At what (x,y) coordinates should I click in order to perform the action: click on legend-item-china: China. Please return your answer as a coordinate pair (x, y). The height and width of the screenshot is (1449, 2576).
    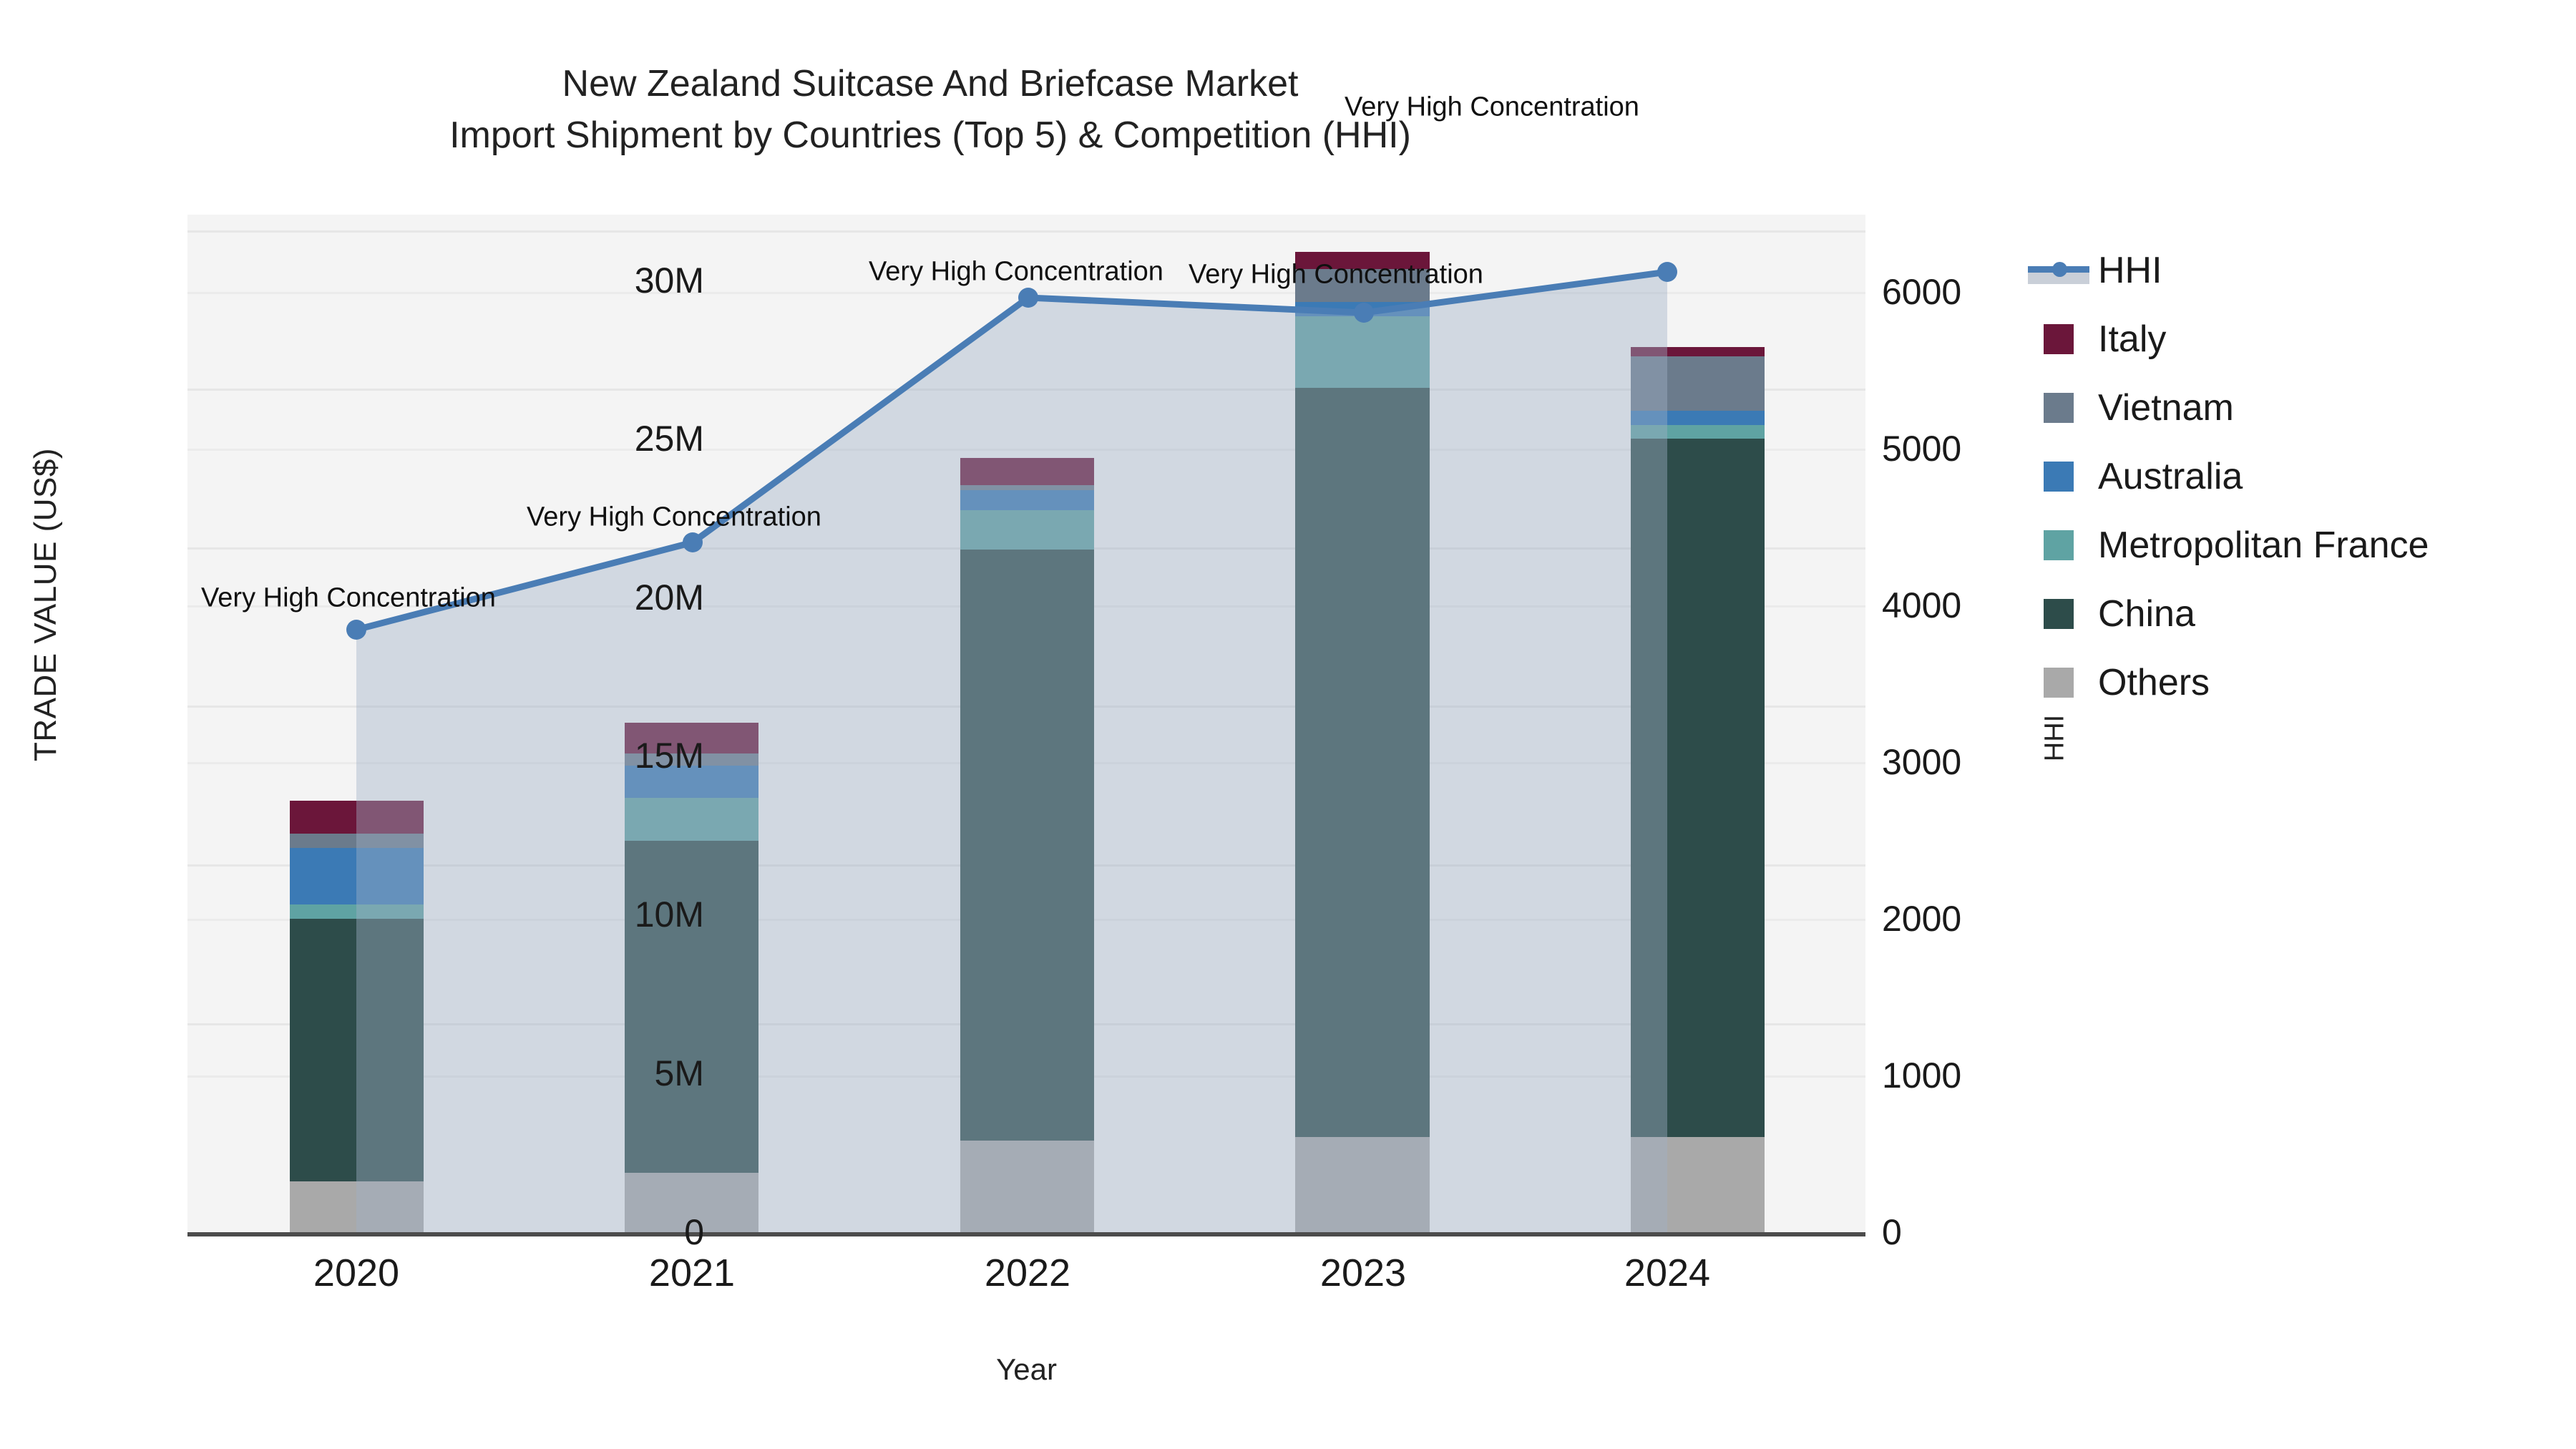
    Looking at the image, I should click on (2236, 614).